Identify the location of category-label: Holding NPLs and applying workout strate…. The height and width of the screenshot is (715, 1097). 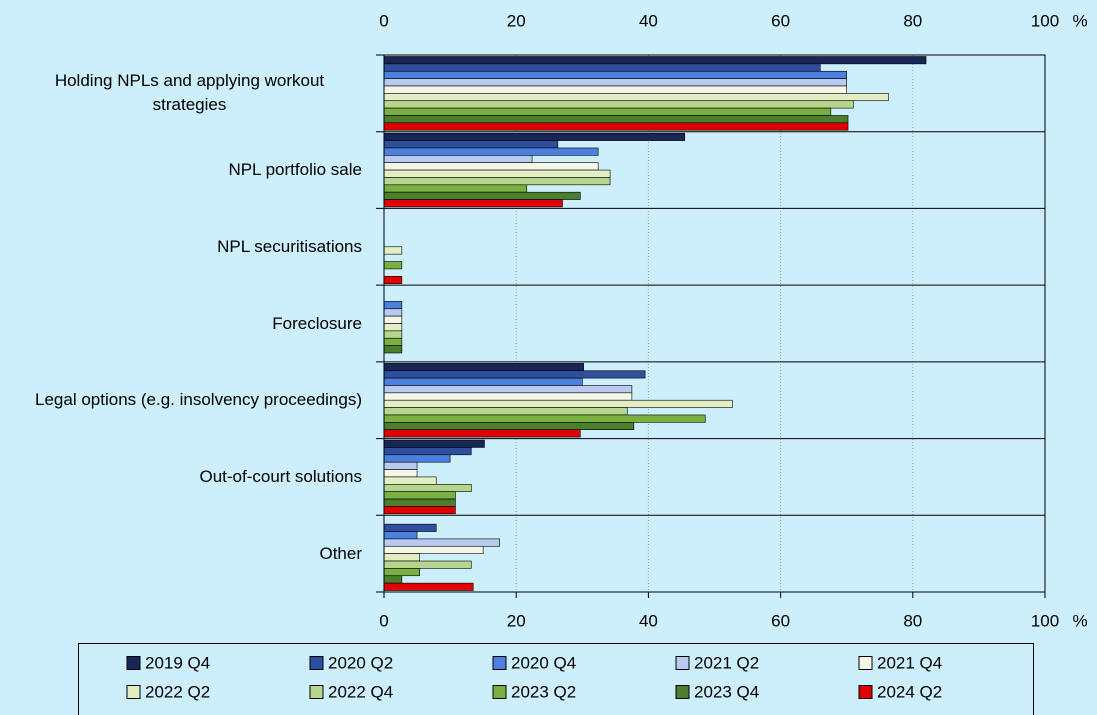
(189, 93).